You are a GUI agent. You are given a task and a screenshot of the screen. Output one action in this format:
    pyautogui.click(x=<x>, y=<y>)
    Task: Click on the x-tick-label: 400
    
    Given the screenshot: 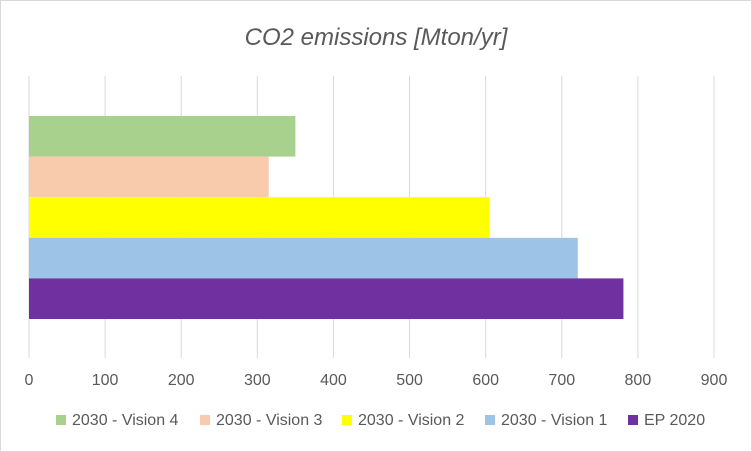 What is the action you would take?
    pyautogui.click(x=333, y=380)
    